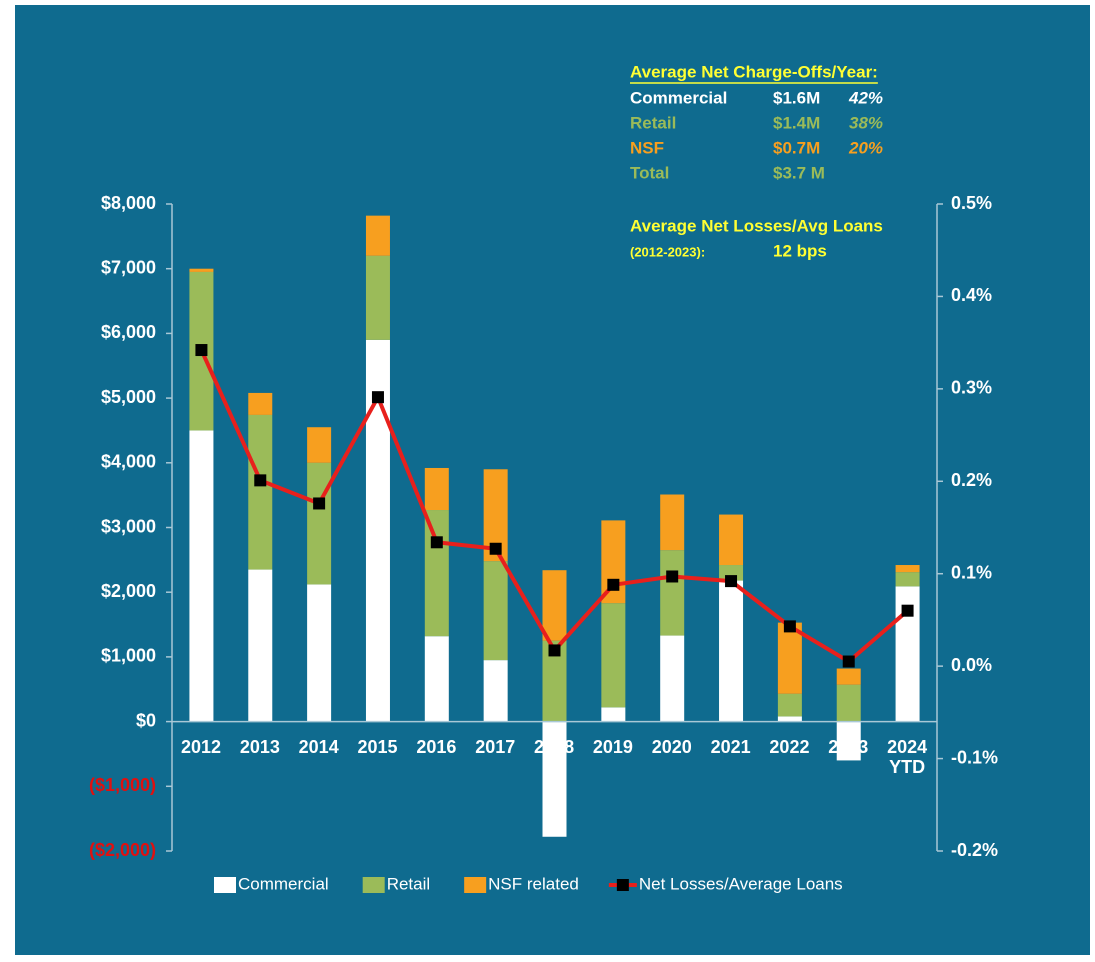  Describe the element at coordinates (907, 757) in the screenshot. I see `x-tick-label: 2024 YTD` at that location.